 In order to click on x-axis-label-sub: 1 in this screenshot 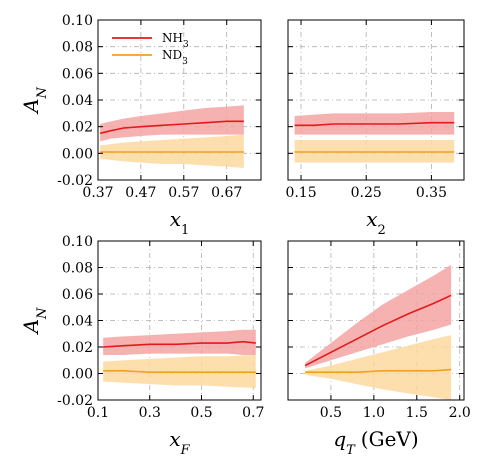, I will do `click(185, 230)`.